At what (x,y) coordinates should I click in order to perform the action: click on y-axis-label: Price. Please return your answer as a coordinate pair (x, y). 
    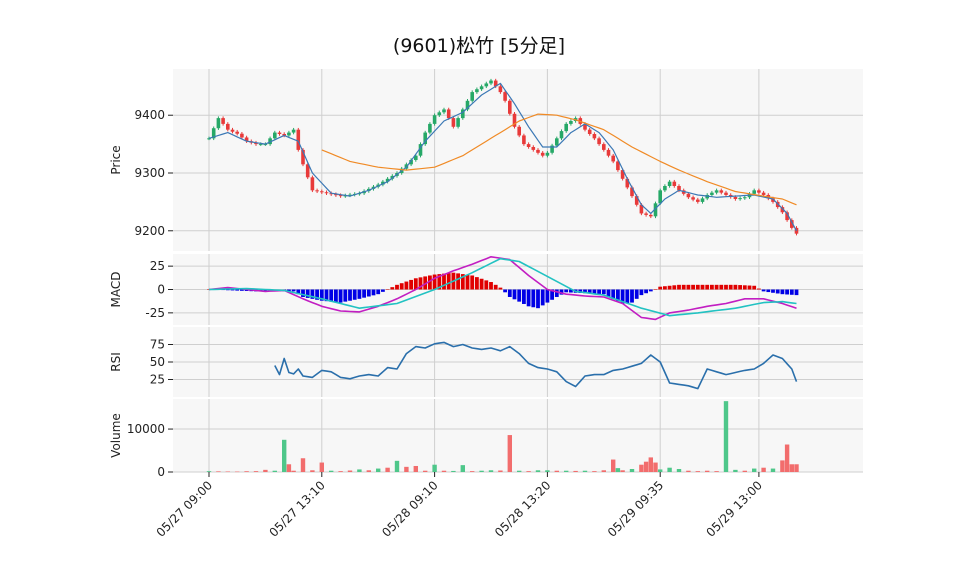
    Looking at the image, I should click on (116, 159).